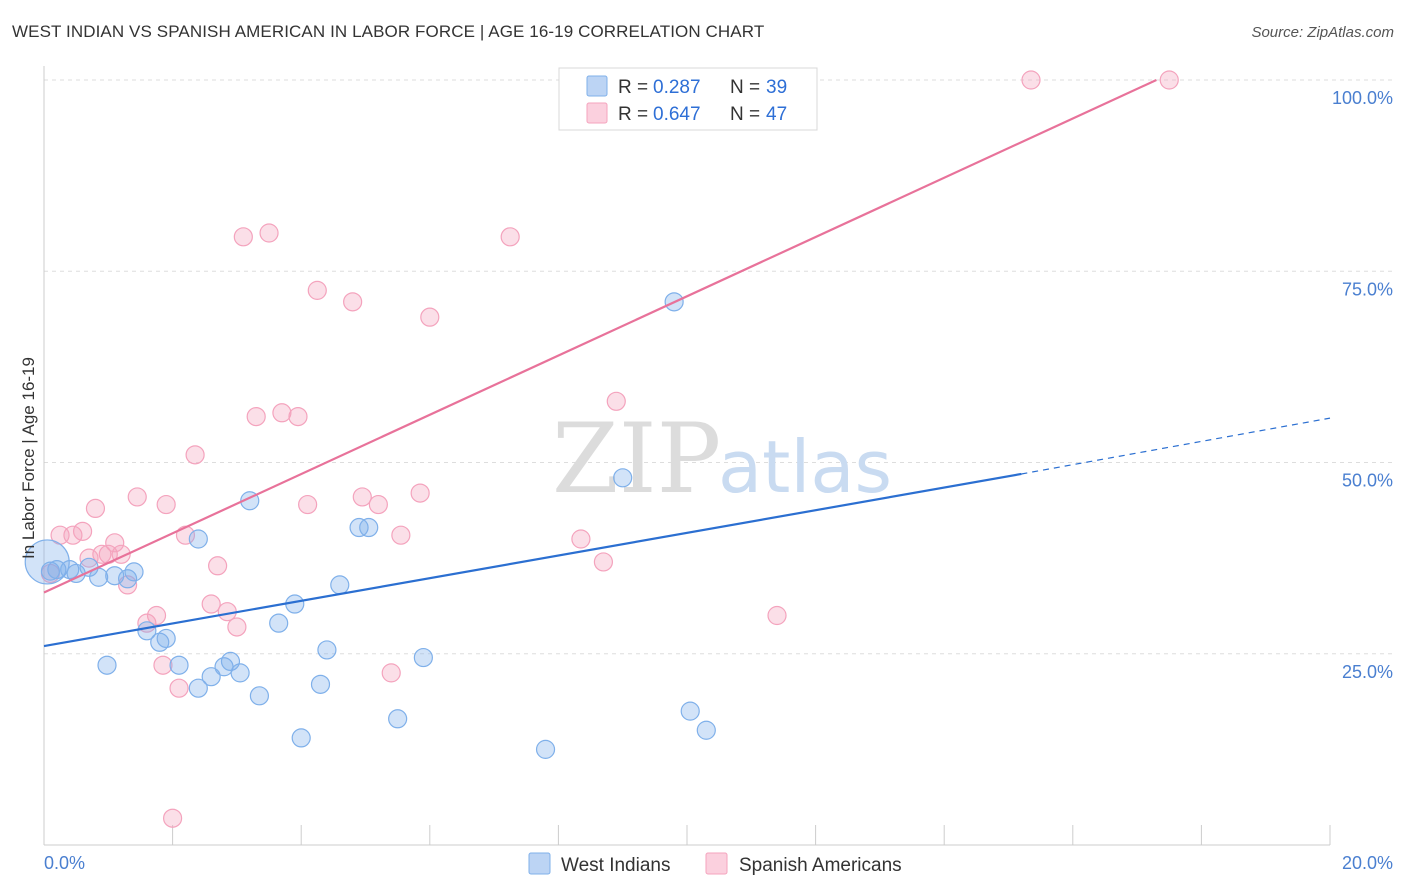  What do you see at coordinates (1367, 289) in the screenshot?
I see `y-tick-label: 75.0%` at bounding box center [1367, 289].